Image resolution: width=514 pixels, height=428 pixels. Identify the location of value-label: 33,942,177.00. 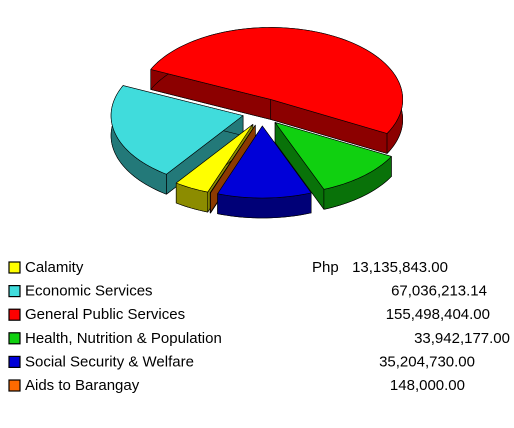
(462, 338).